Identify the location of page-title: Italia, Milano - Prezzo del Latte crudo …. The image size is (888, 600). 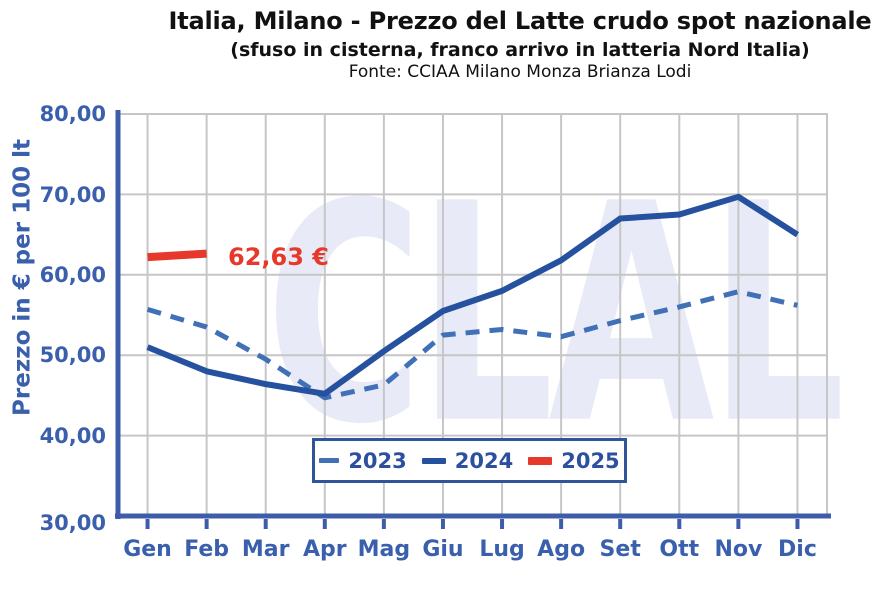
(520, 21).